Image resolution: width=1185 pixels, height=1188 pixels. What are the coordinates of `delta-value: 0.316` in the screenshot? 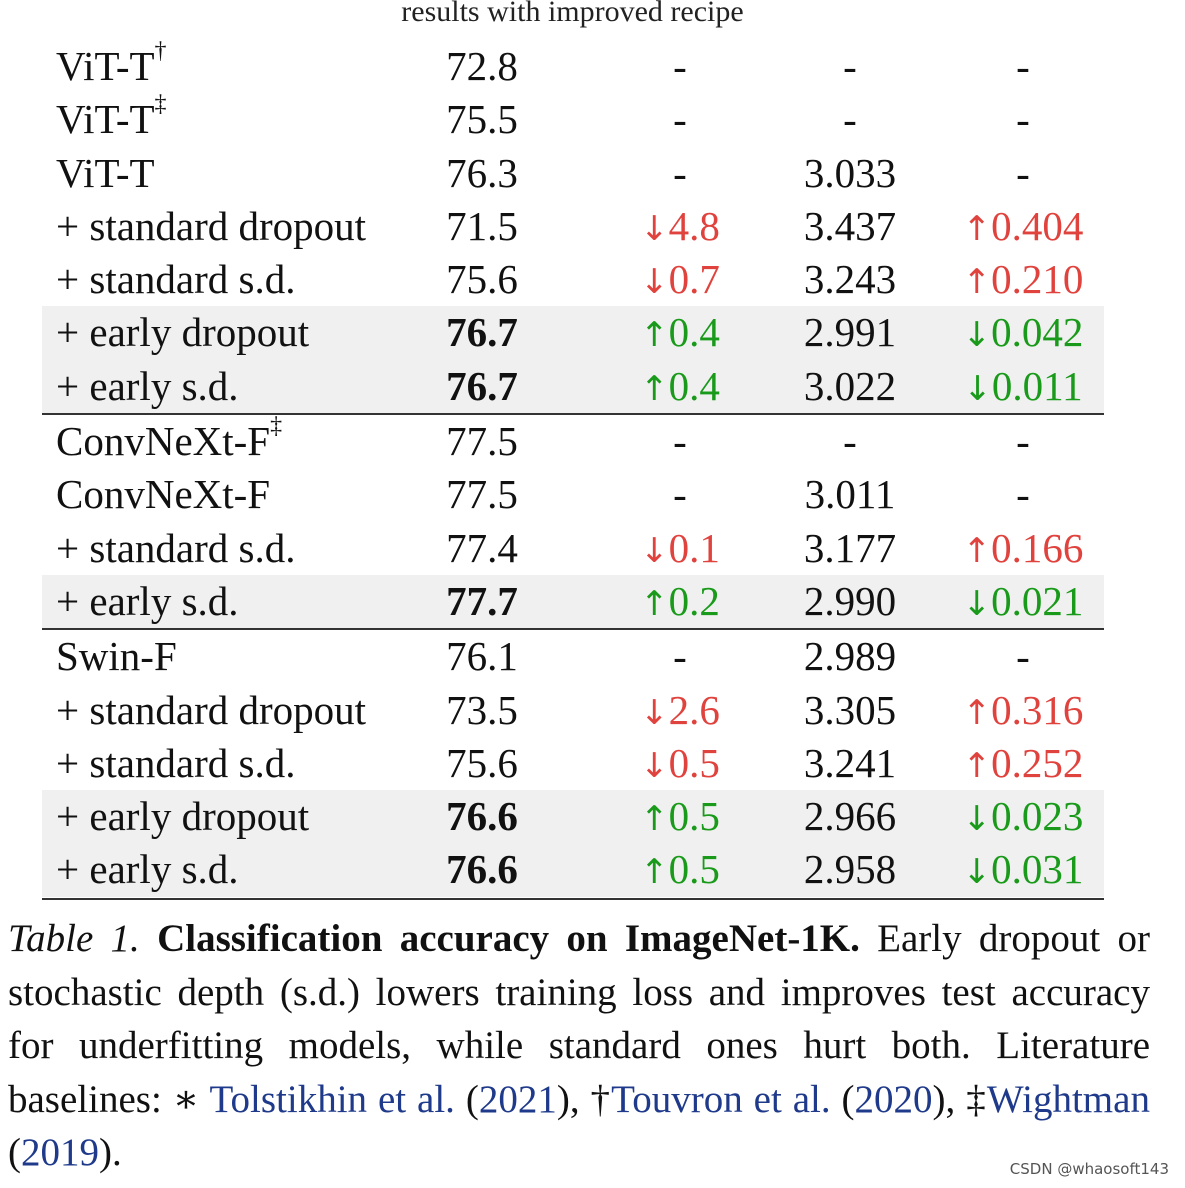 It's located at (1037, 709).